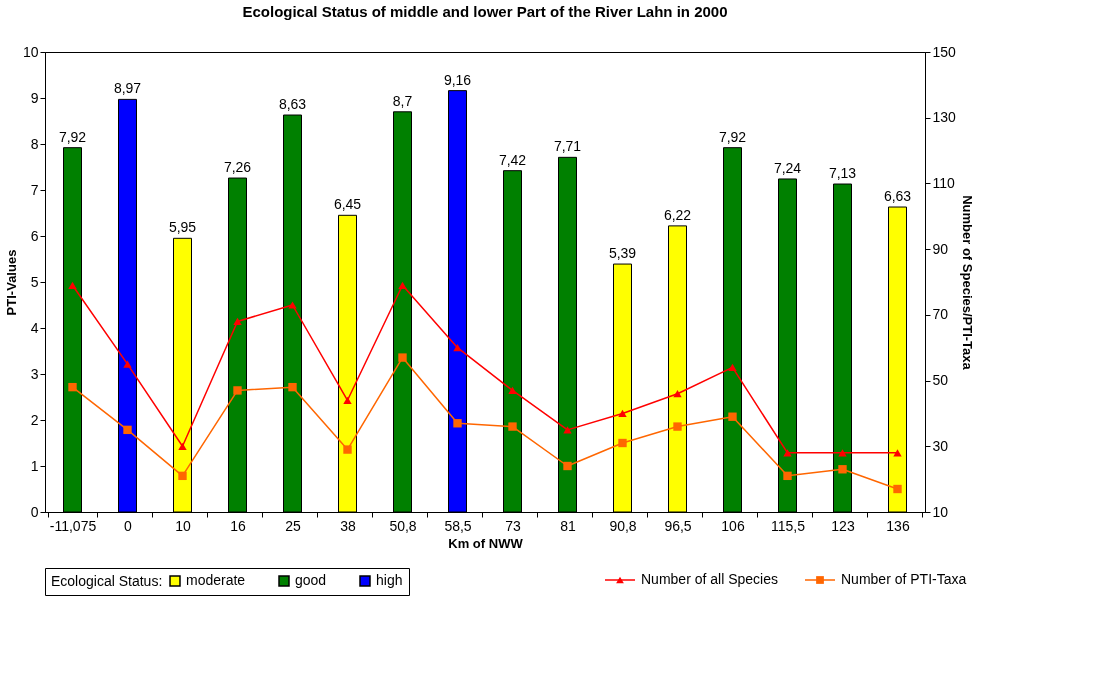 The height and width of the screenshot is (680, 1101). I want to click on y-tick-label: 5, so click(34, 281).